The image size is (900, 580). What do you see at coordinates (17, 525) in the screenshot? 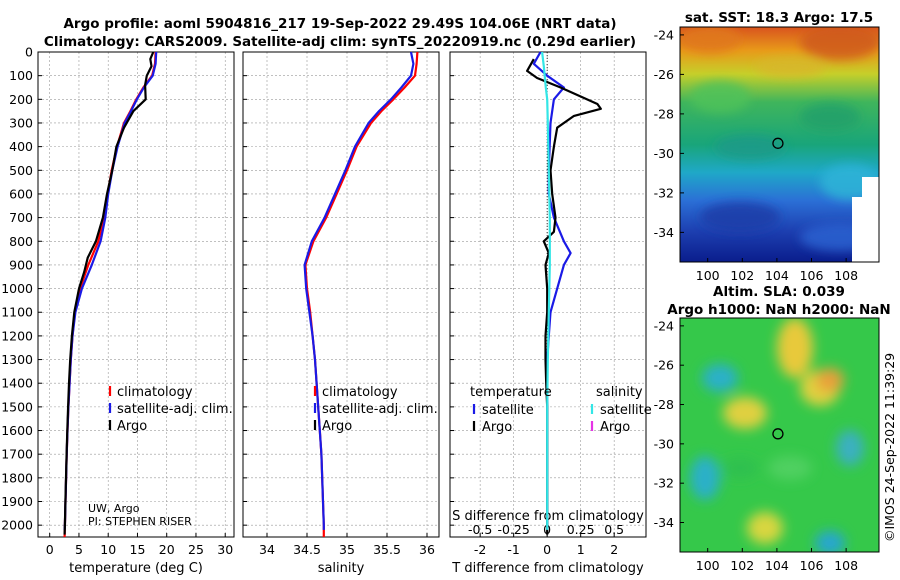
I see `y-tick-label: 2000` at bounding box center [17, 525].